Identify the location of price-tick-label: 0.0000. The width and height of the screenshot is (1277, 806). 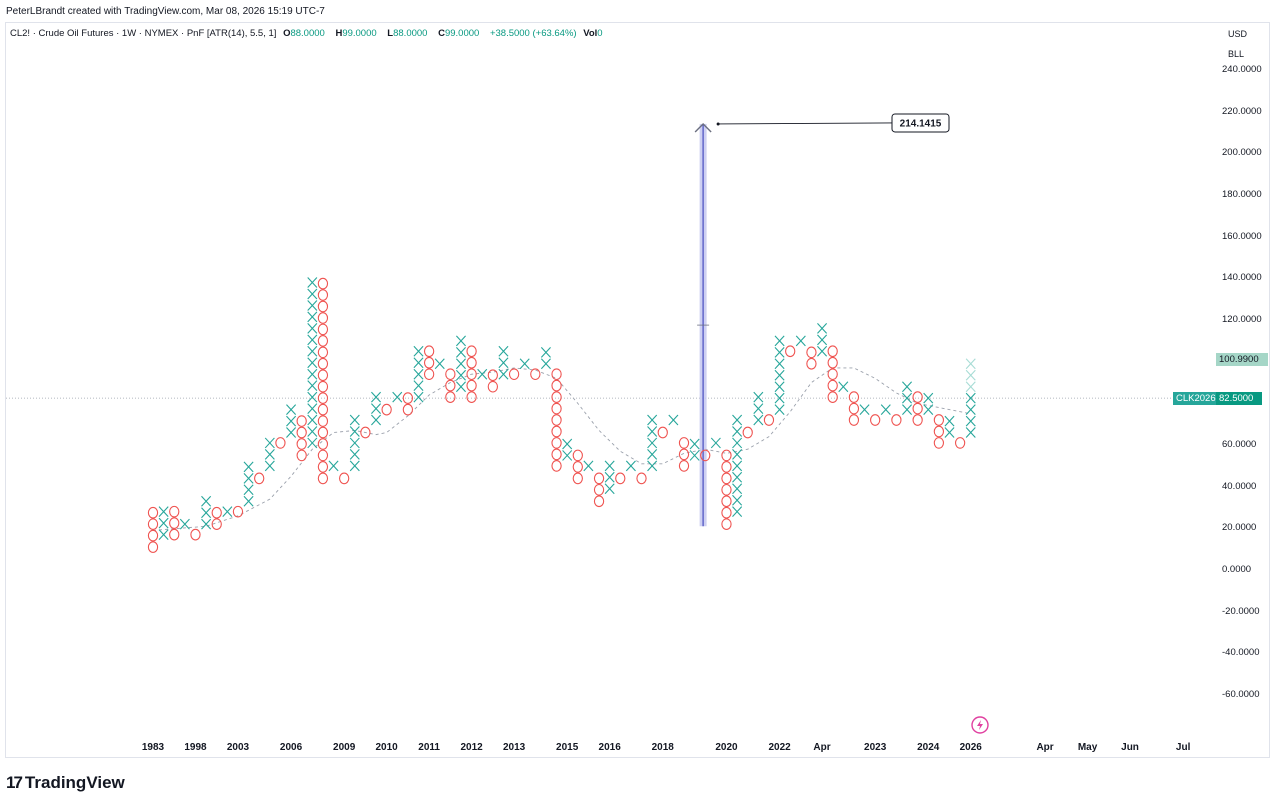
(1237, 569).